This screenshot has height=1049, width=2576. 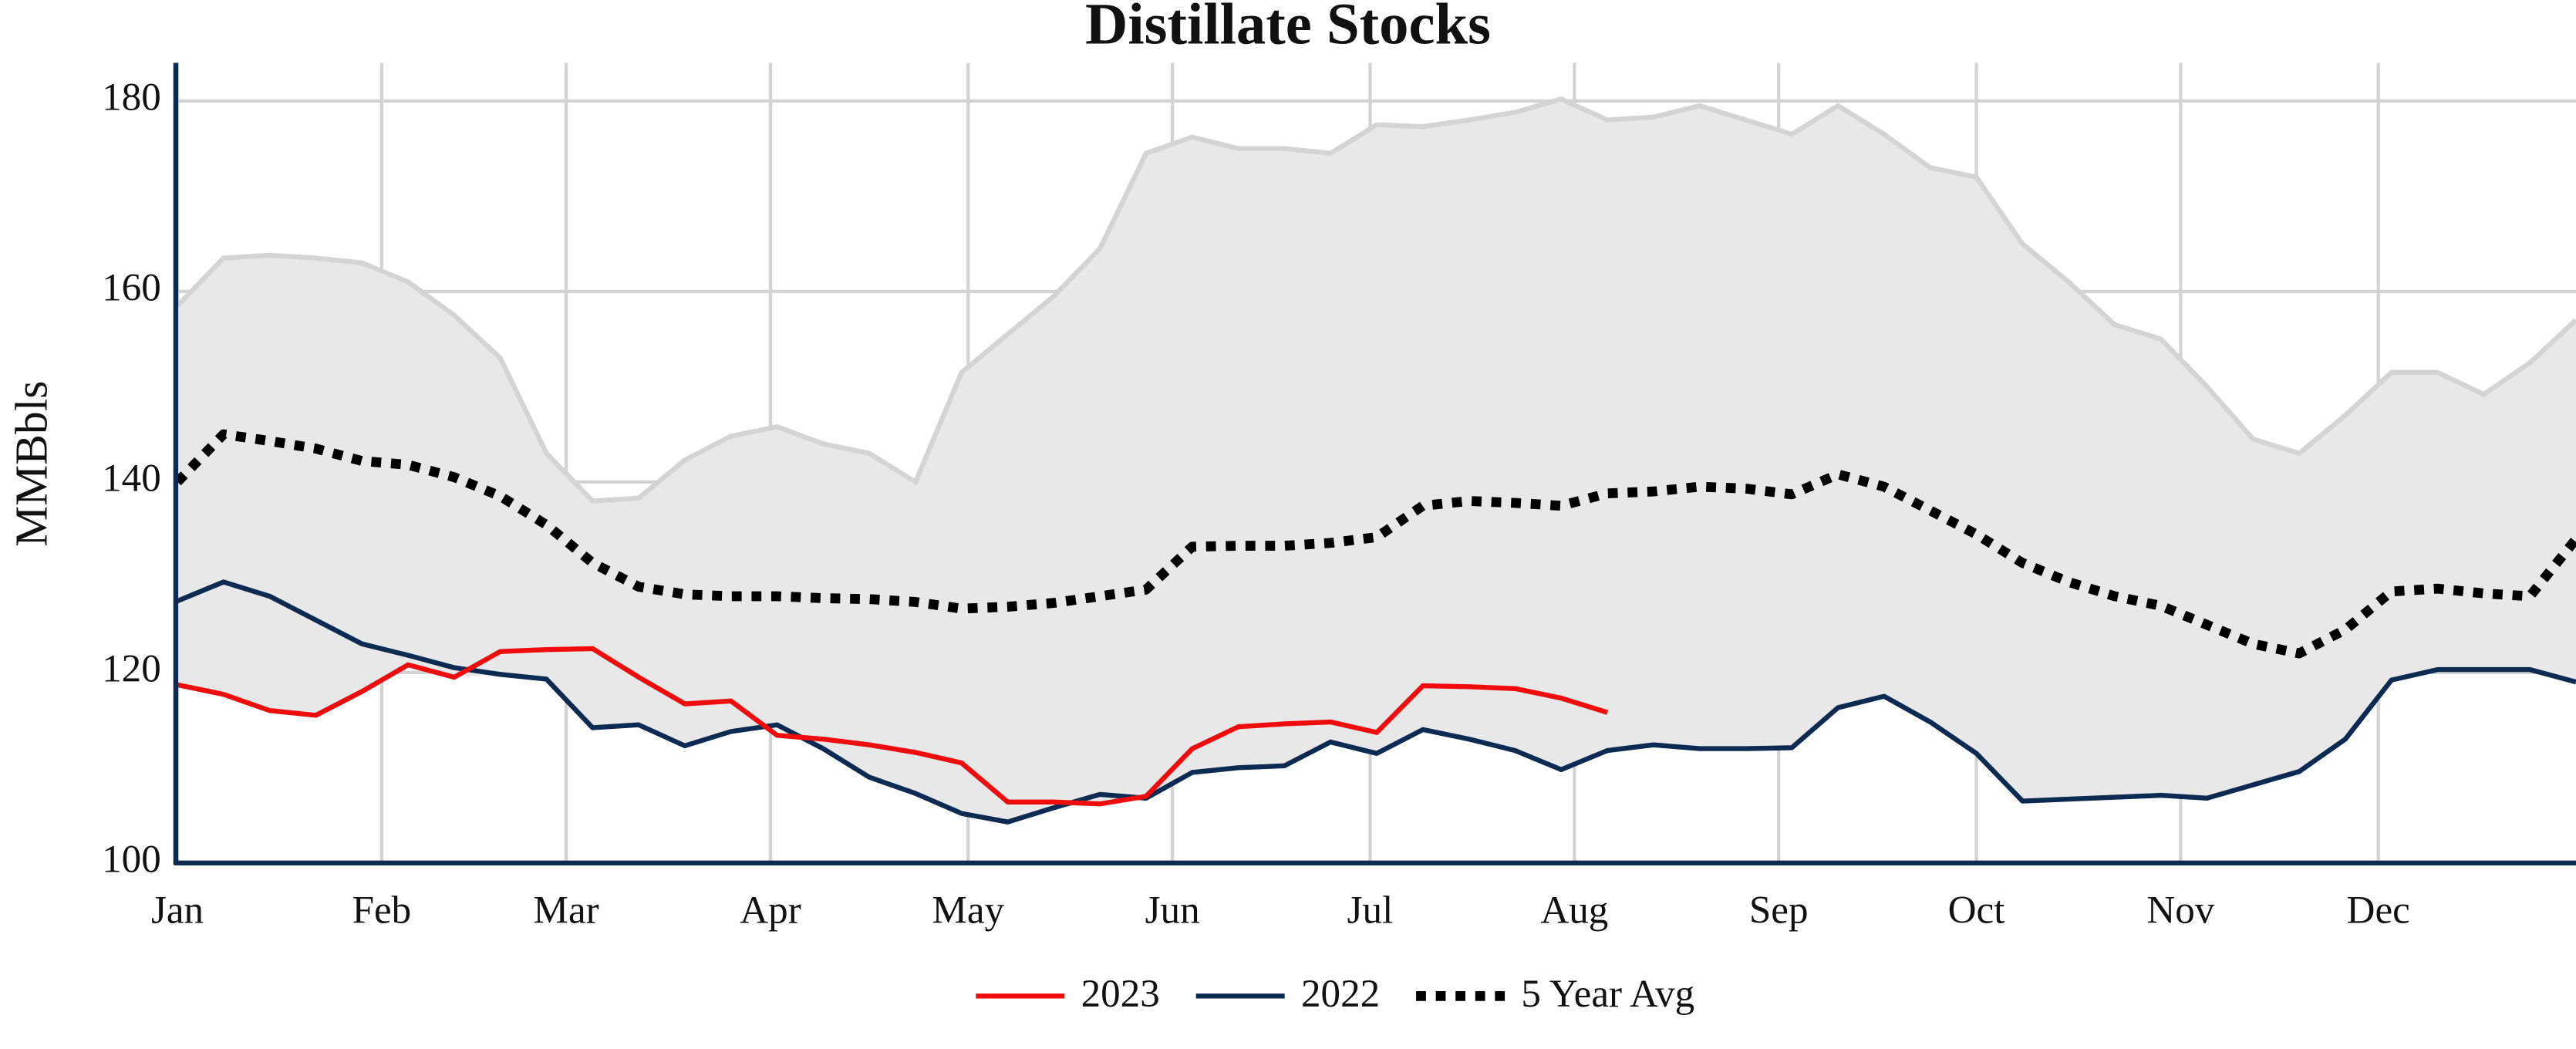 I want to click on y-tick-label: 100, so click(x=131, y=860).